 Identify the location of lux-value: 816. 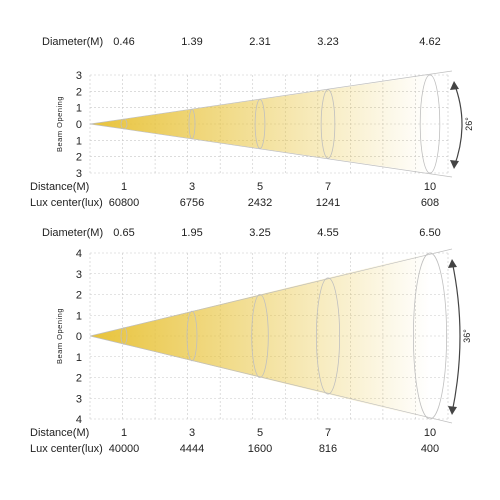
(328, 449).